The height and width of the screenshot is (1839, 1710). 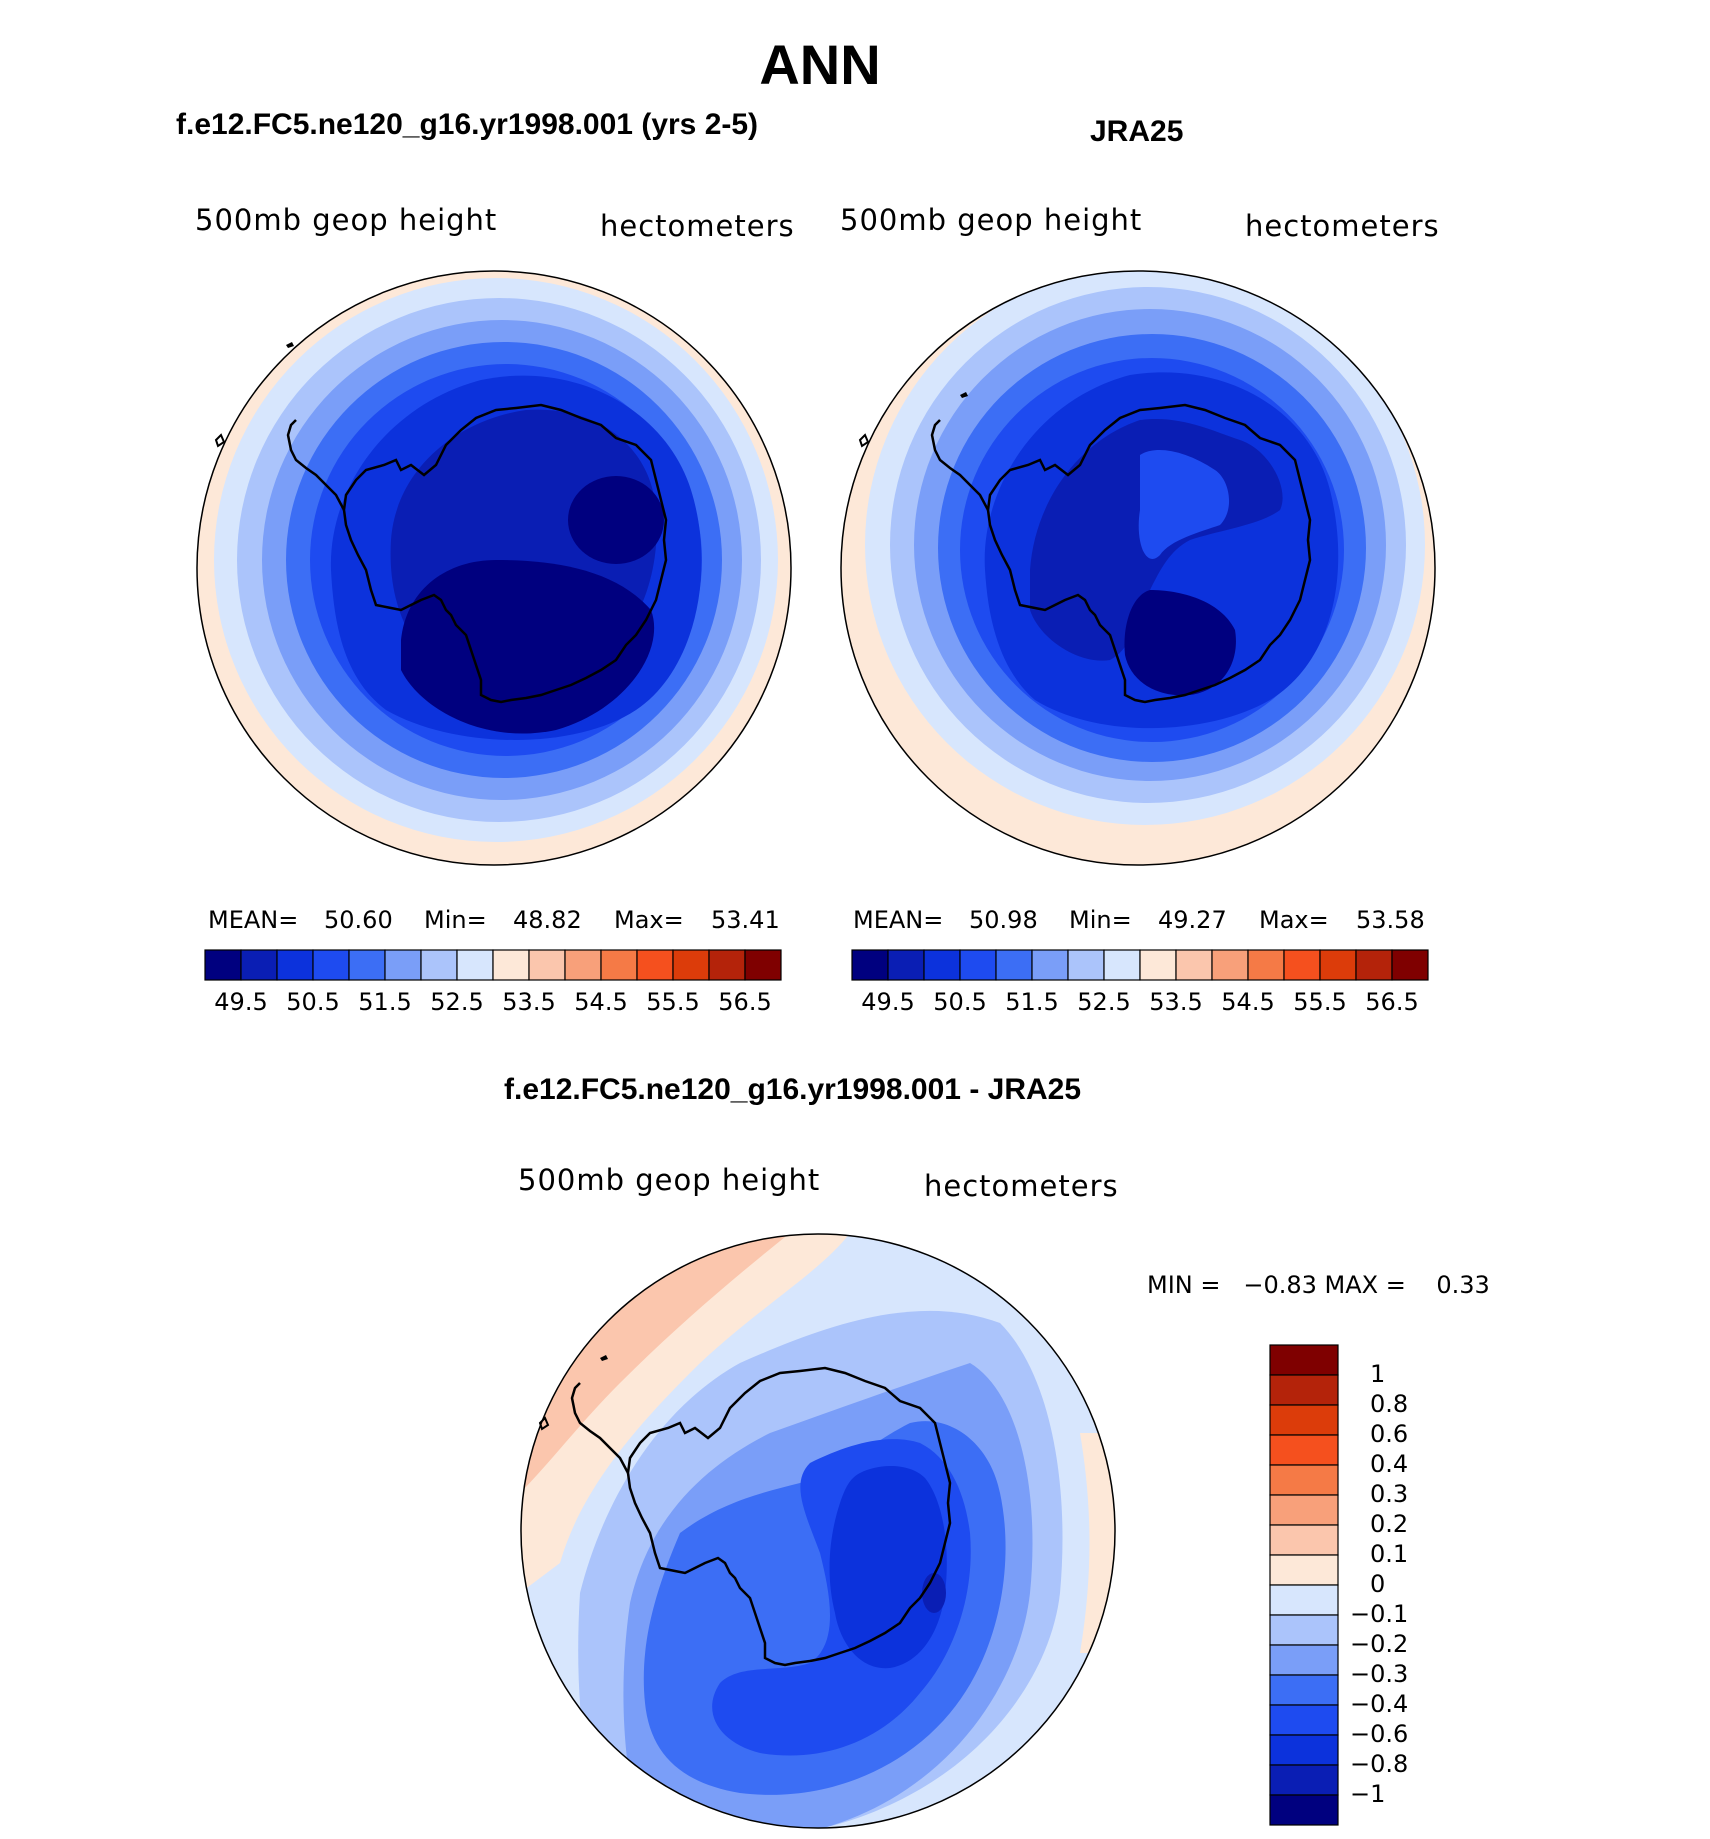 I want to click on panel-left-colorbar-tick-label: 54.5, so click(x=601, y=1002).